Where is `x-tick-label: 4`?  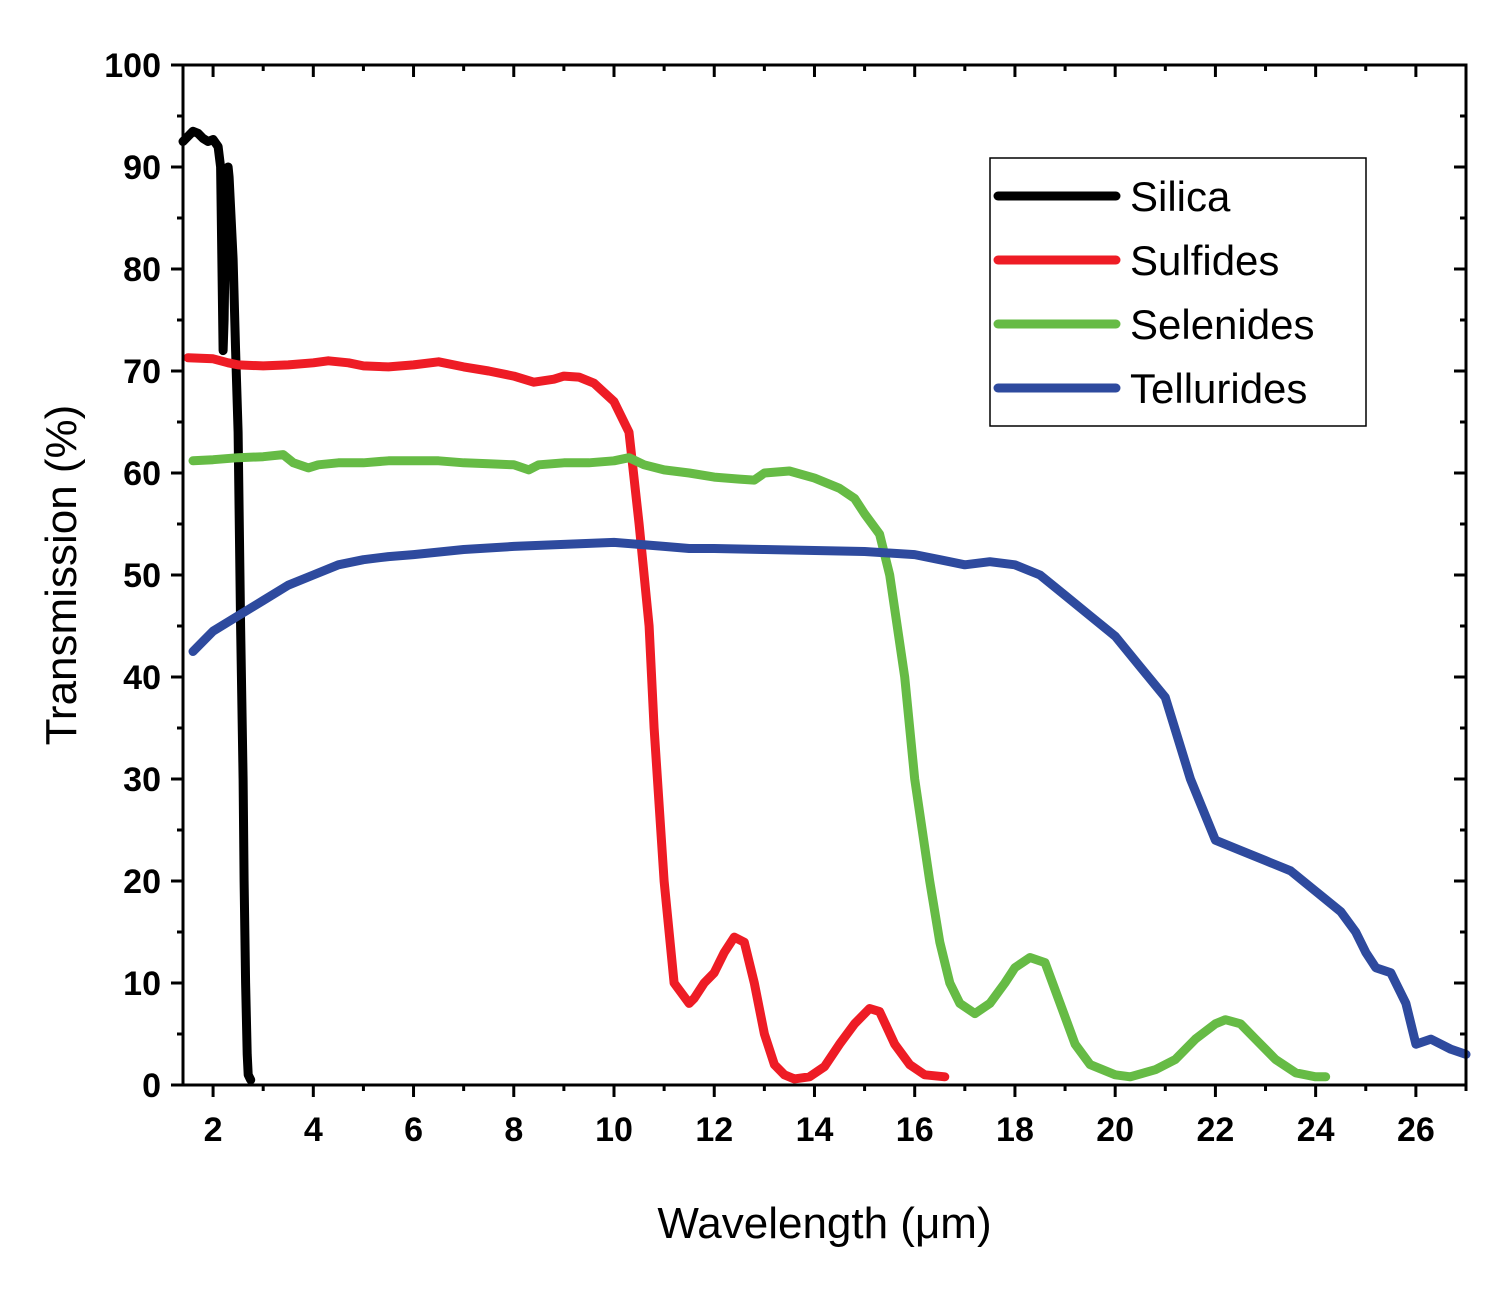
x-tick-label: 4 is located at coordinates (313, 1130).